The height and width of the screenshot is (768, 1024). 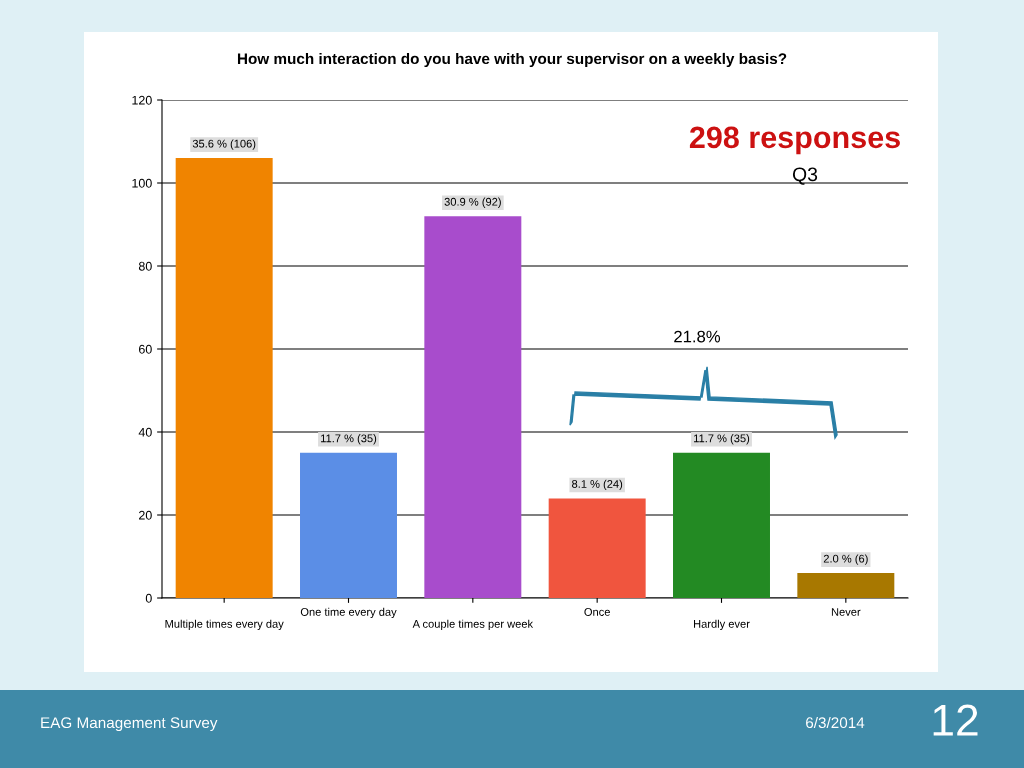 I want to click on y-tick-label: 60, so click(x=145, y=349).